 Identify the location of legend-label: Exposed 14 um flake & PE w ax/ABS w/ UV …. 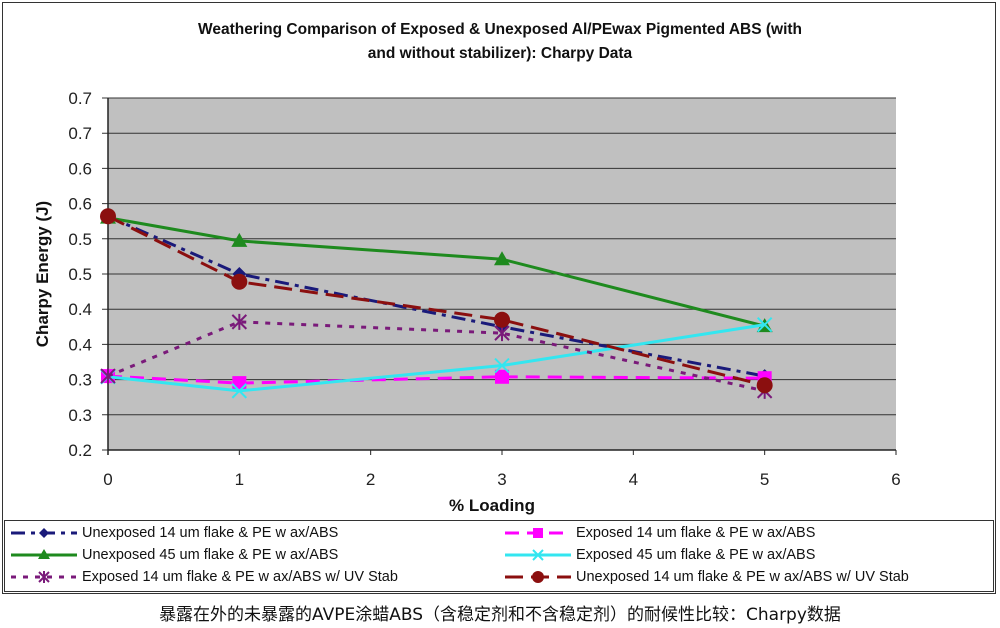
(240, 577).